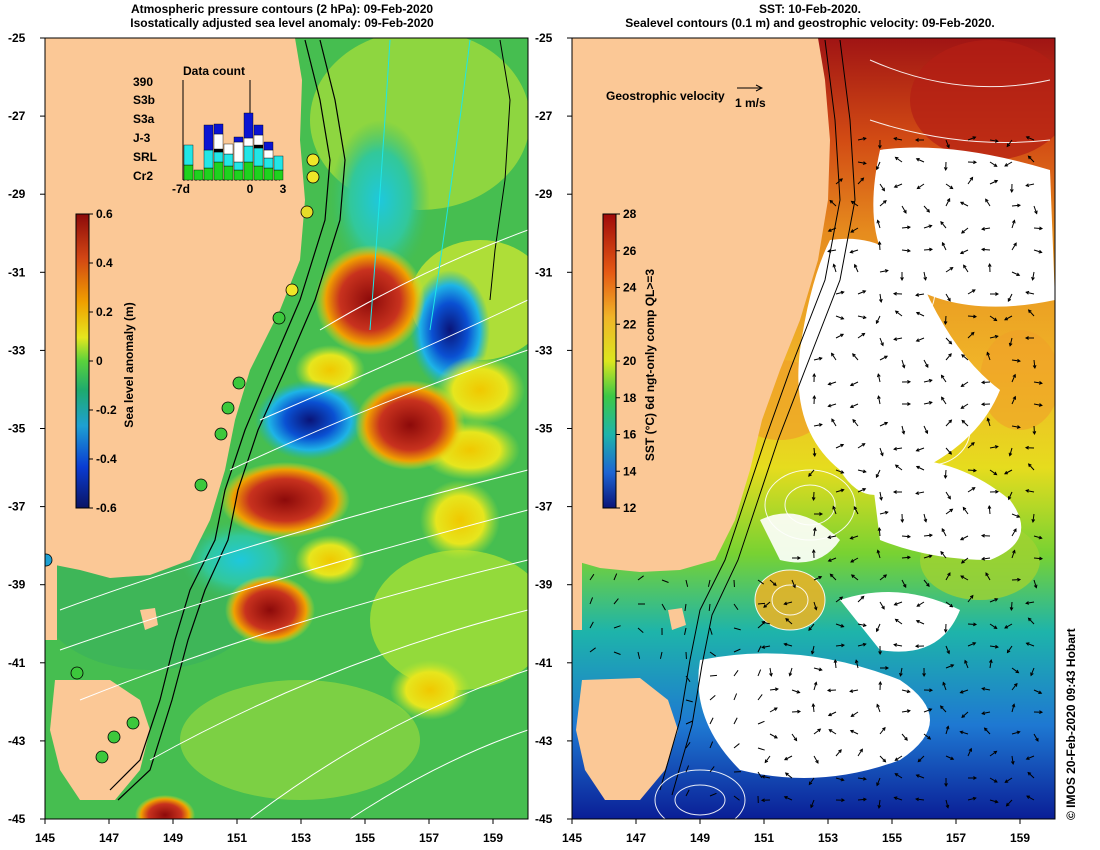 The height and width of the screenshot is (850, 1100). I want to click on x-tick-label: 147, so click(109, 838).